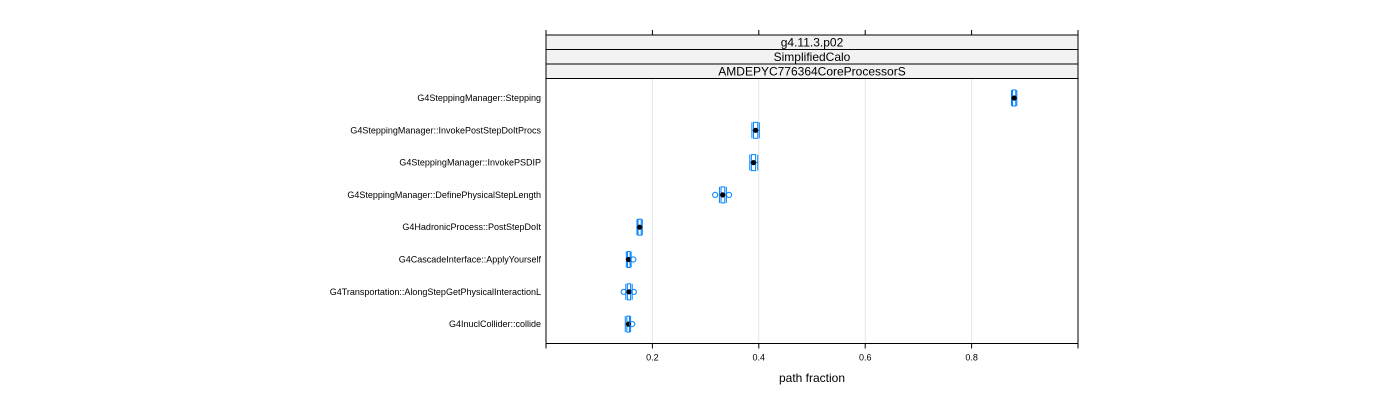 The image size is (1400, 400). What do you see at coordinates (470, 260) in the screenshot?
I see `category-label-5: G4CascadeInterface::ApplyYourself` at bounding box center [470, 260].